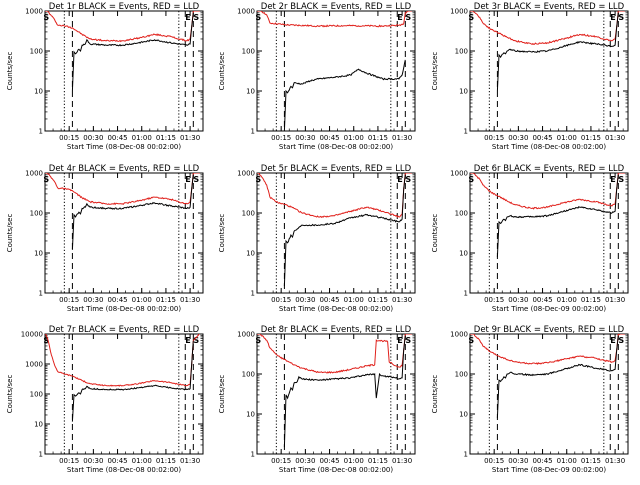 This screenshot has height=485, width=640. I want to click on y-tick-label: 10000, so click(32, 335).